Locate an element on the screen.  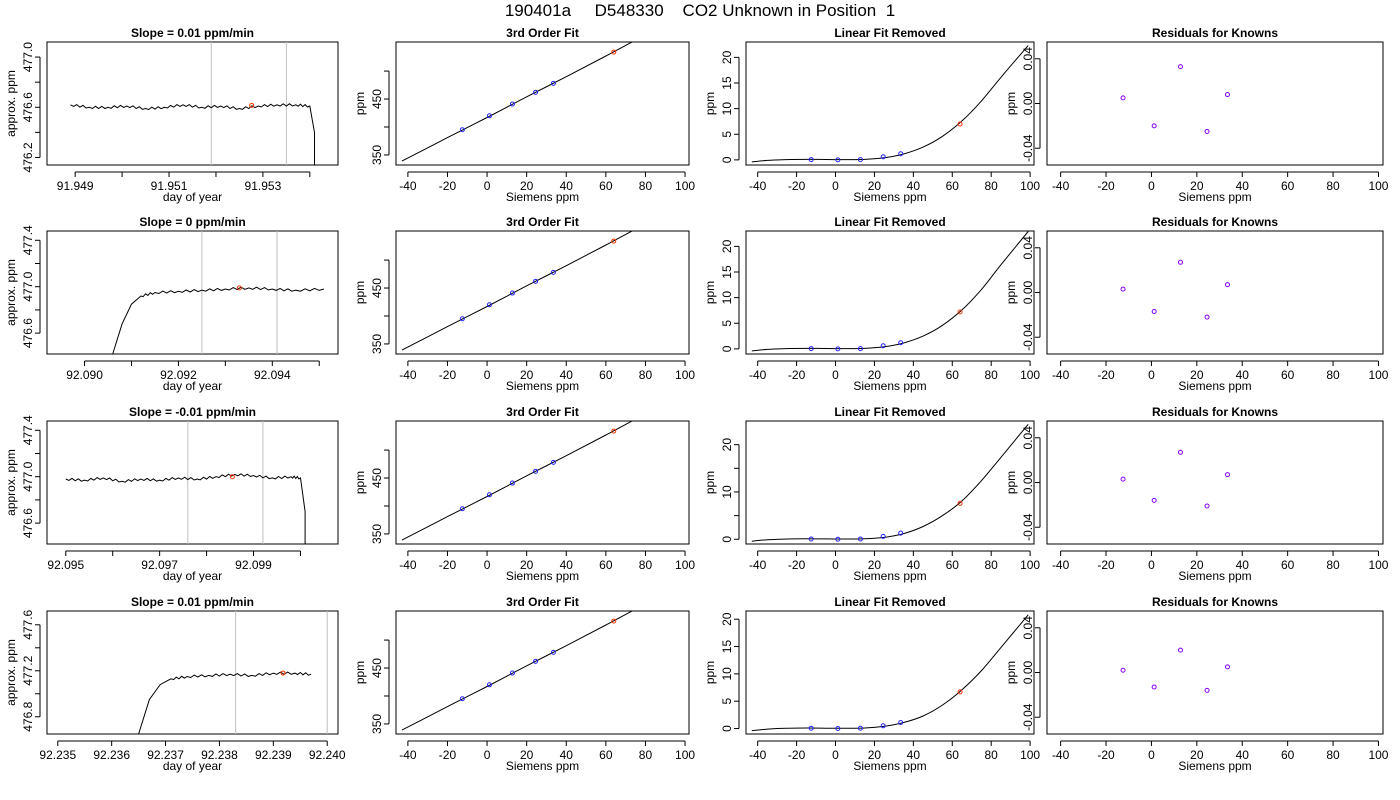
panel-title: 3rd Order Fit is located at coordinates (542, 602).